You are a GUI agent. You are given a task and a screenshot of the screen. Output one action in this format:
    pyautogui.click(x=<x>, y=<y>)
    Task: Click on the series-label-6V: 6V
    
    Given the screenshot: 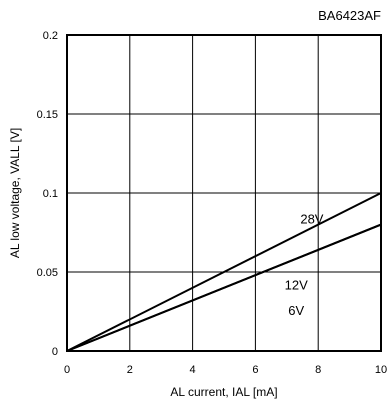 What is the action you would take?
    pyautogui.click(x=296, y=310)
    